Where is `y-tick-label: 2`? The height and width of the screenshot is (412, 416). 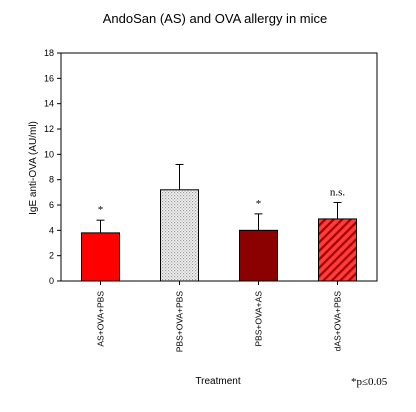 y-tick-label: 2 is located at coordinates (51, 256).